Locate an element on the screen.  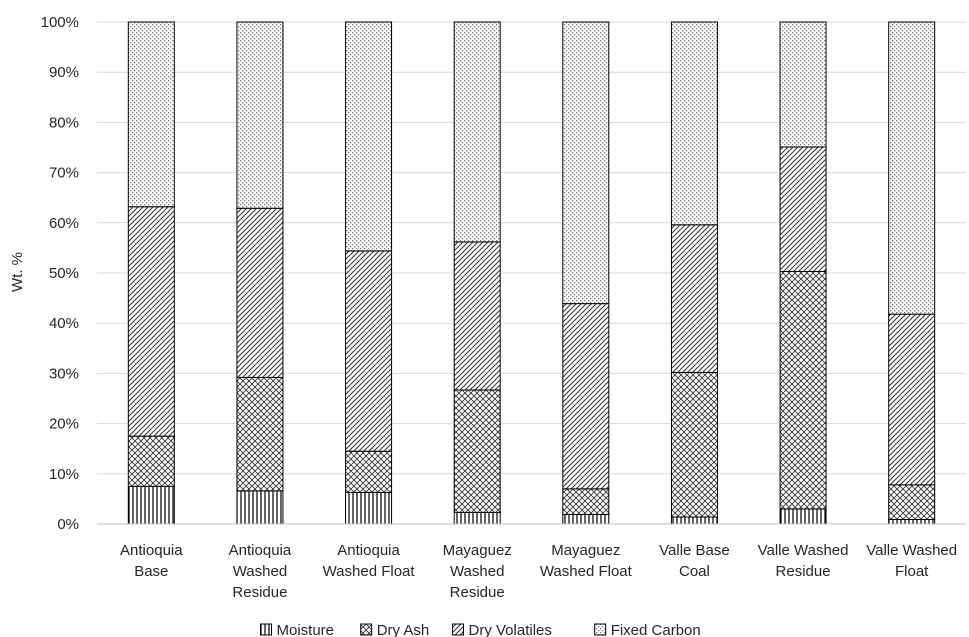
y-tick-label: 50% is located at coordinates (64, 273).